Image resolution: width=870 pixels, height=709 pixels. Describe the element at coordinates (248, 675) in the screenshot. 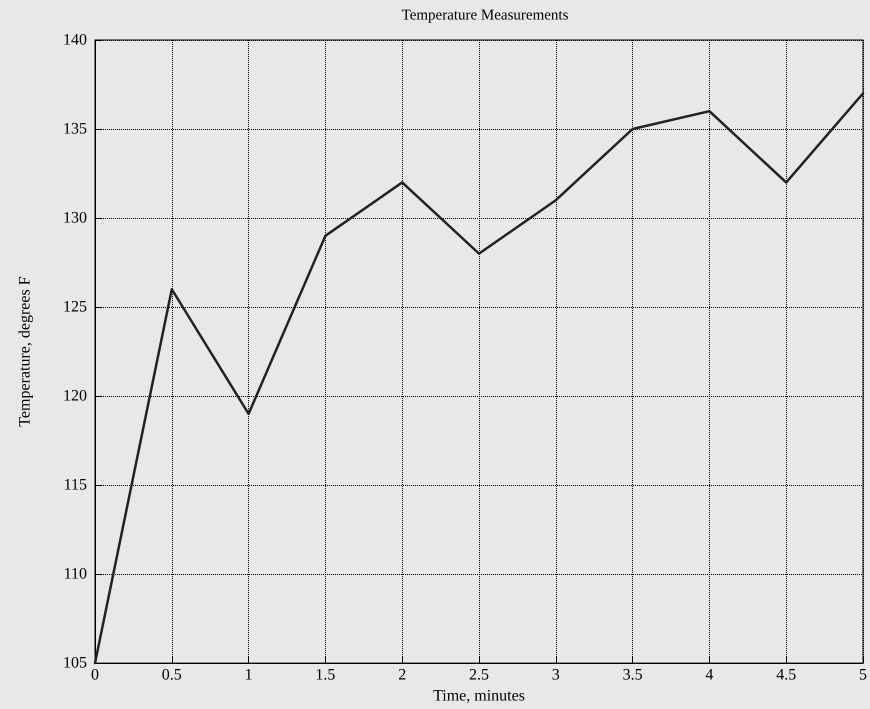

I see `x-tick-label: 1` at that location.